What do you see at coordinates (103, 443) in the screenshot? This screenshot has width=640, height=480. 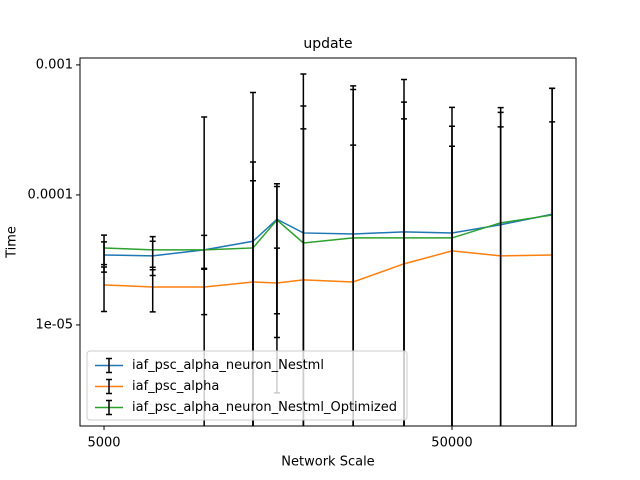 I see `x-tick-label: 5000` at bounding box center [103, 443].